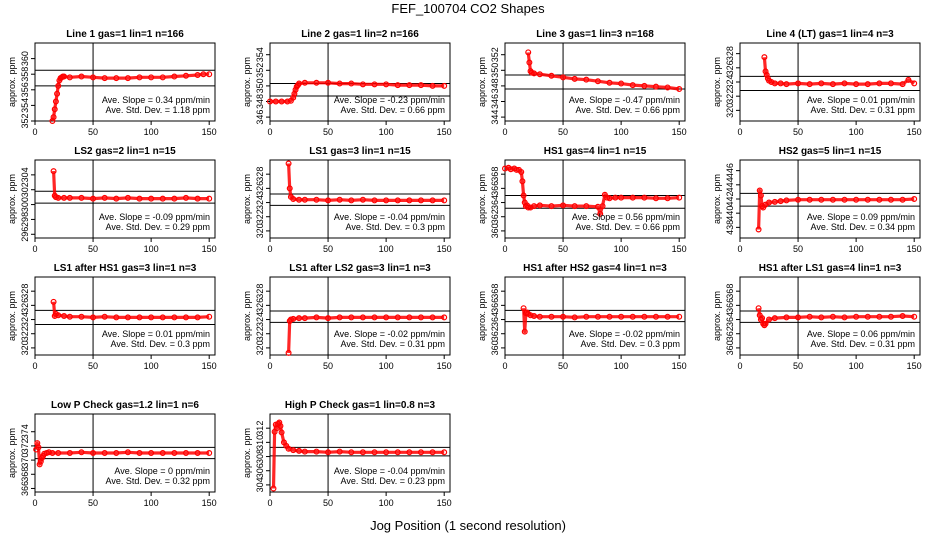 The height and width of the screenshot is (540, 936). I want to click on panel-title: HS1 gas=4 lin=1 n=15, so click(595, 151).